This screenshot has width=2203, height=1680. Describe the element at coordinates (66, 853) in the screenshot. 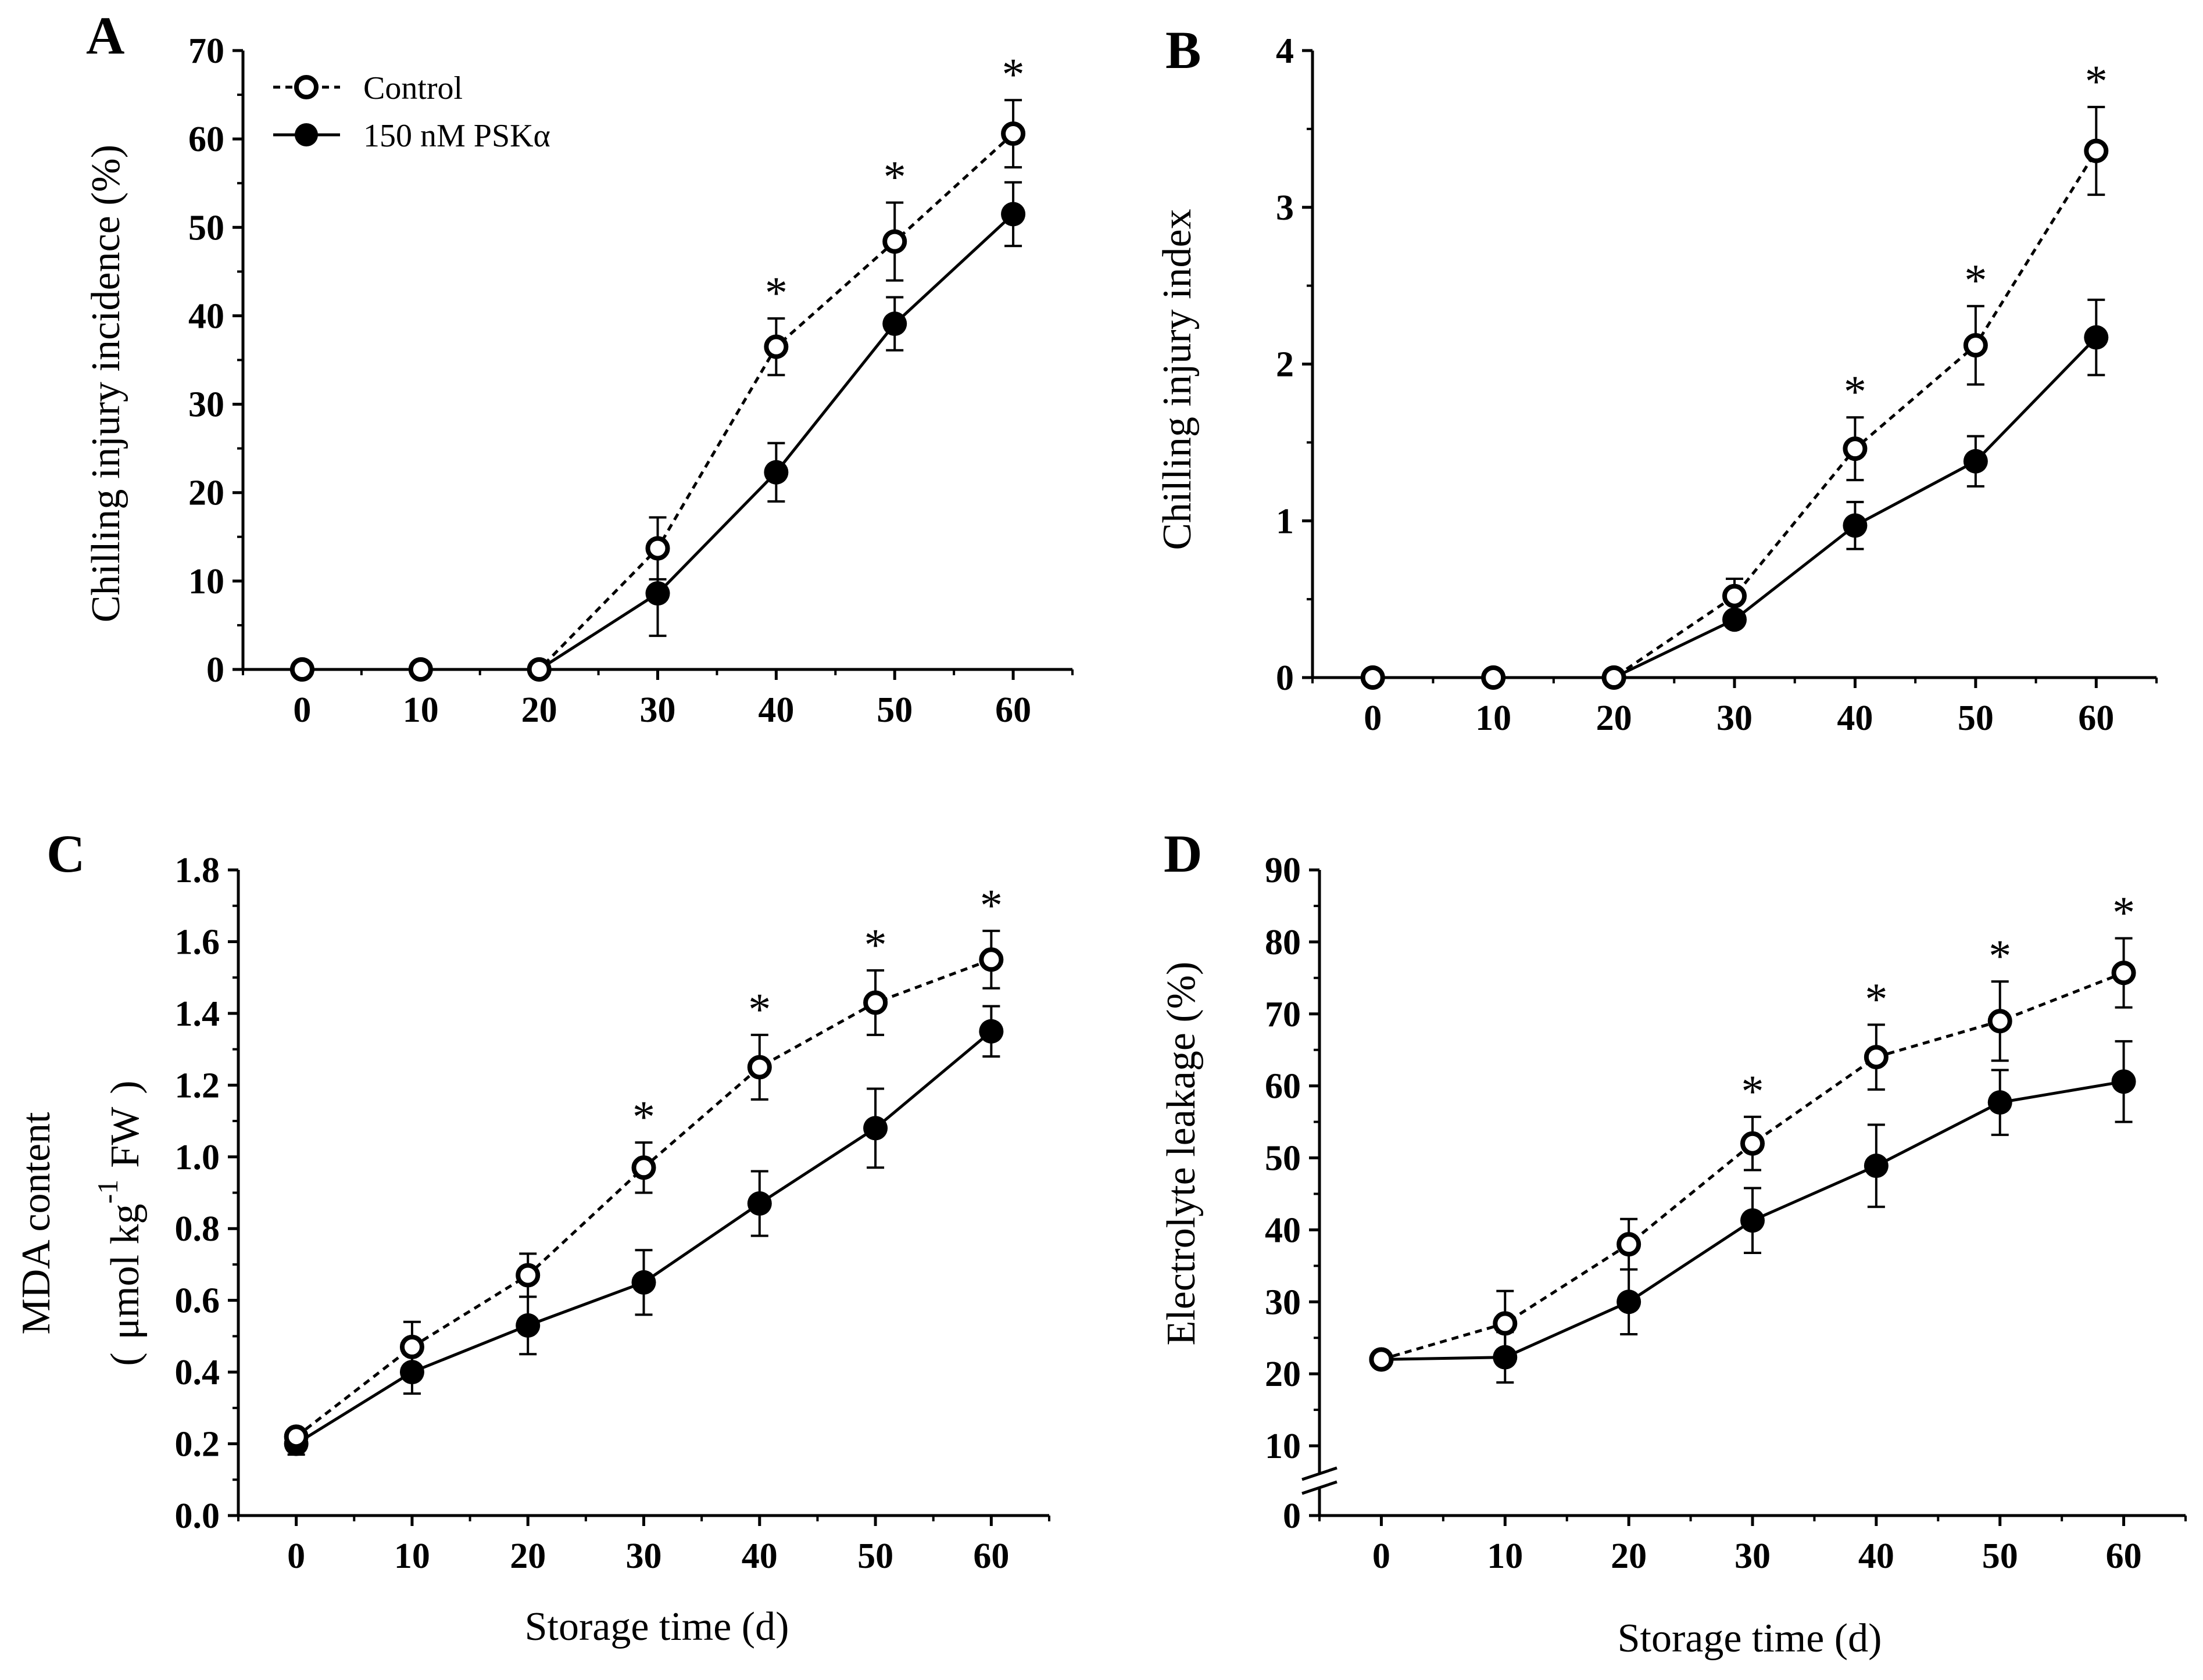

I see `panel-c-label: C` at that location.